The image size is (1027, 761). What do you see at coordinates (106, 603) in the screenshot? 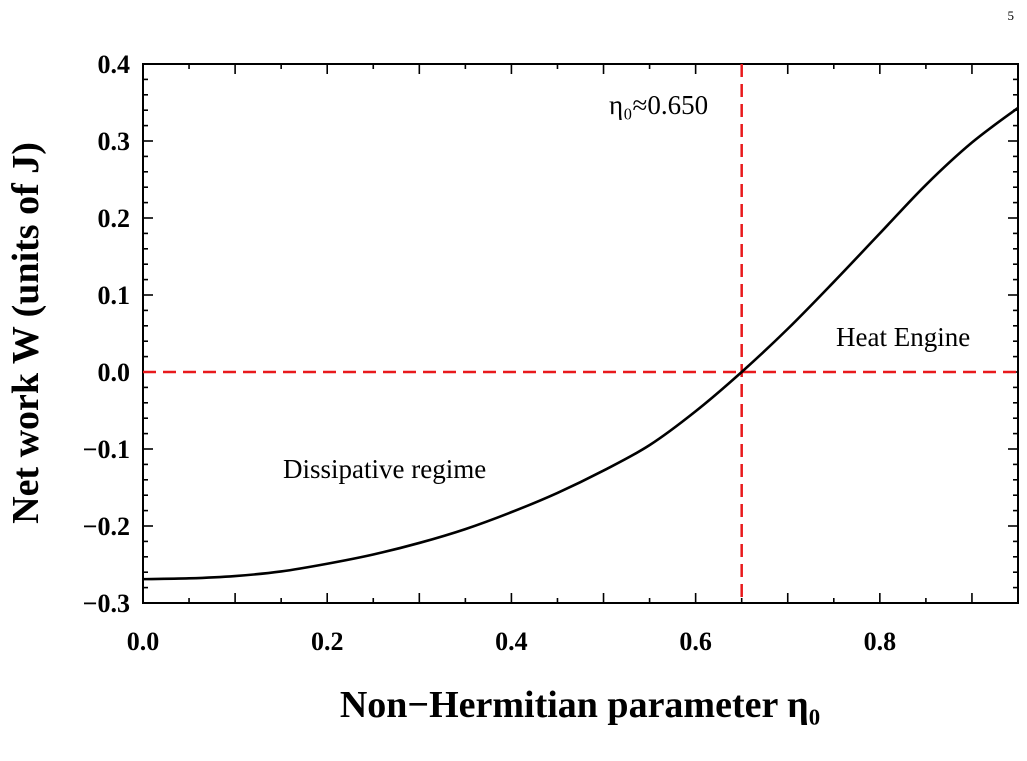
I see `y-tick-label: −0.3` at bounding box center [106, 603].